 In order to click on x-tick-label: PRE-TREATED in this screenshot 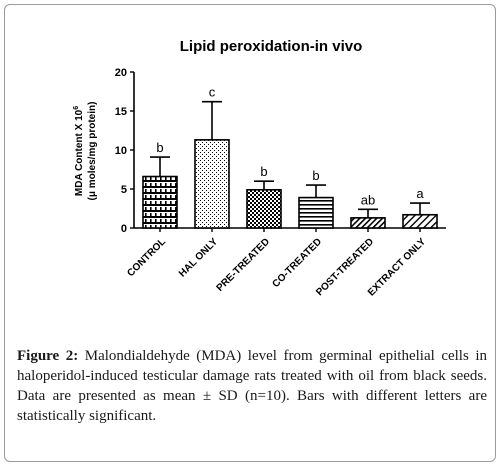, I will do `click(244, 265)`.